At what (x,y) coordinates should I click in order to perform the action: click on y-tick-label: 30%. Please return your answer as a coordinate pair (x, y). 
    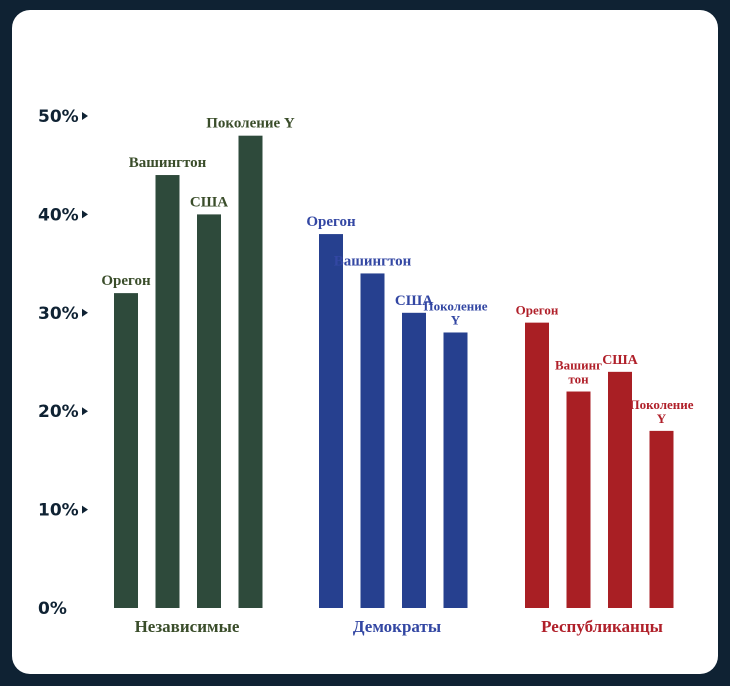
    Looking at the image, I should click on (58, 314).